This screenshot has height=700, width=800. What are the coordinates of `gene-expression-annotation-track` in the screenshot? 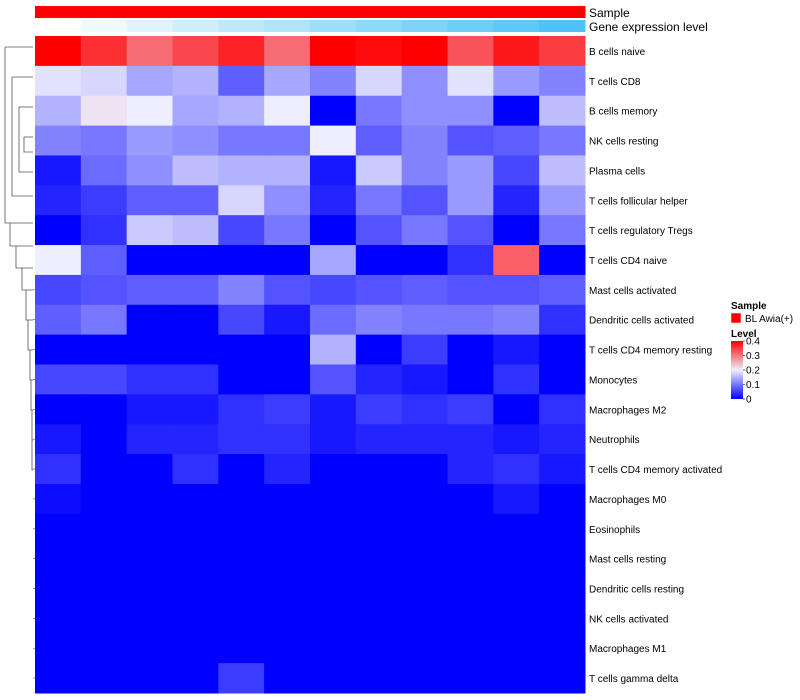 It's located at (310, 26).